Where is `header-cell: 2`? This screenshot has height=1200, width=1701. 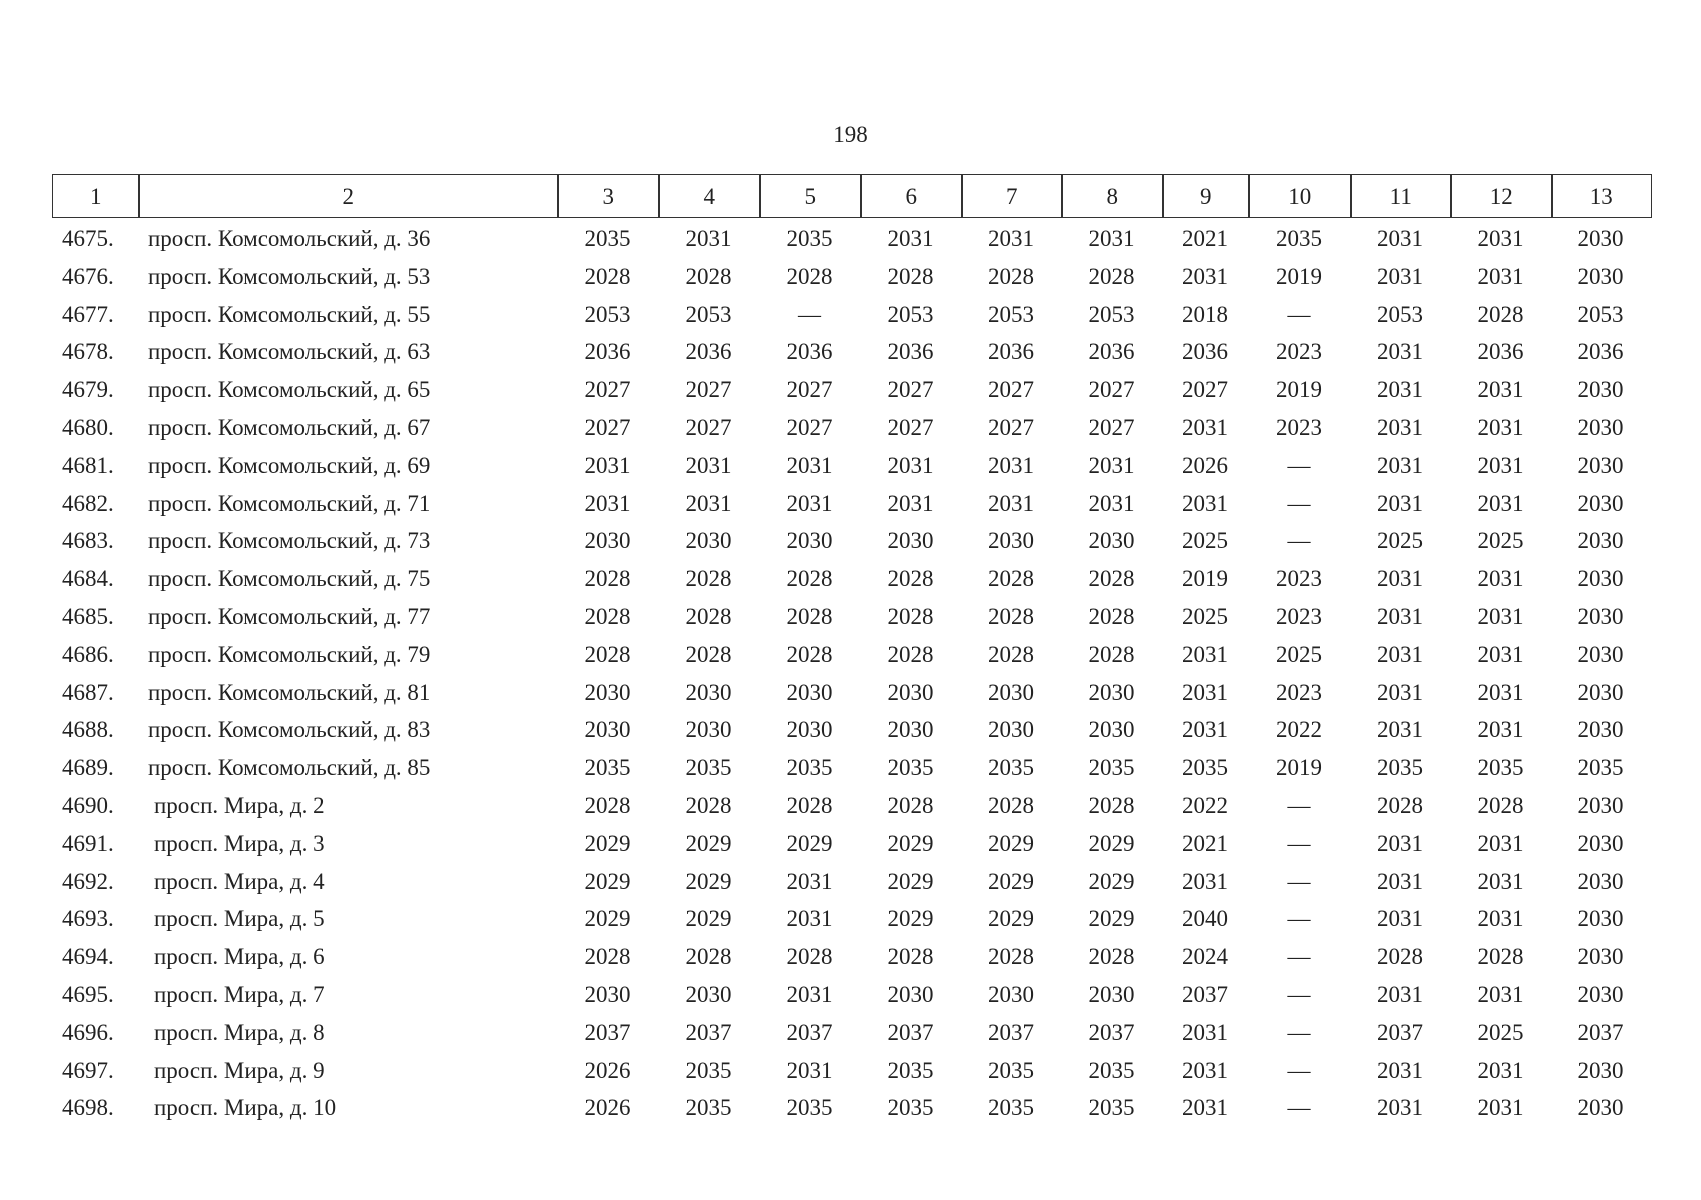
header-cell: 2 is located at coordinates (348, 196).